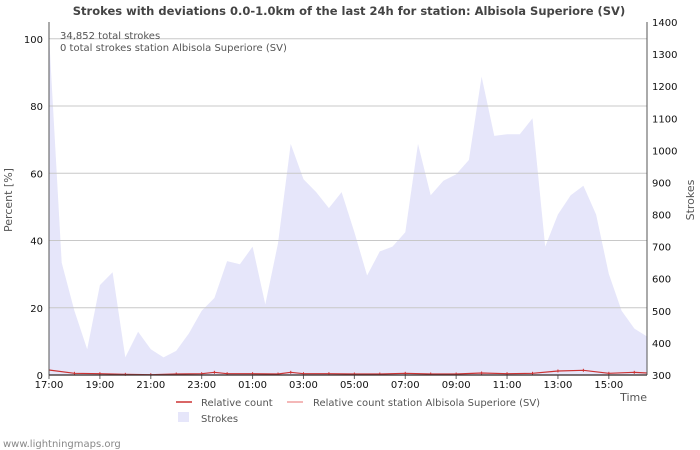  What do you see at coordinates (664, 151) in the screenshot?
I see `y-right-tick-label: 1000` at bounding box center [664, 151].